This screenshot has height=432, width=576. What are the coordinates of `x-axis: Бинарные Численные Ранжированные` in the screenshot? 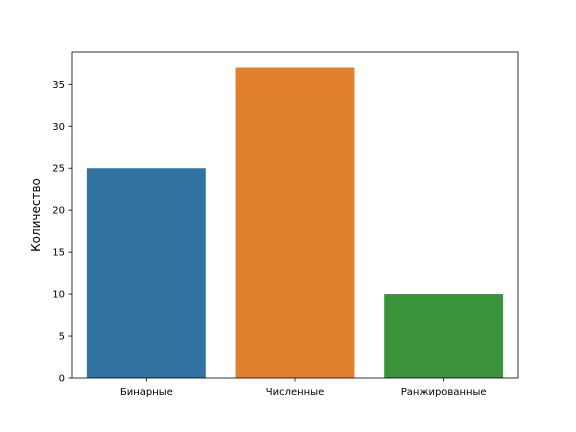 It's located at (303, 388).